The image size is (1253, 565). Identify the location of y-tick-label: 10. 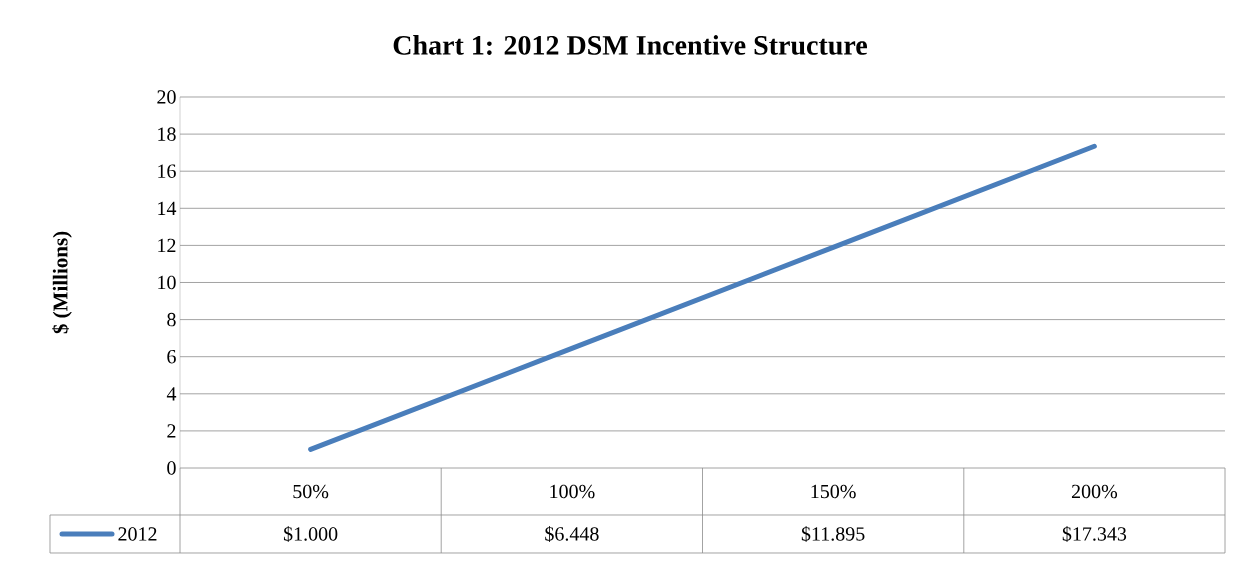
(167, 282).